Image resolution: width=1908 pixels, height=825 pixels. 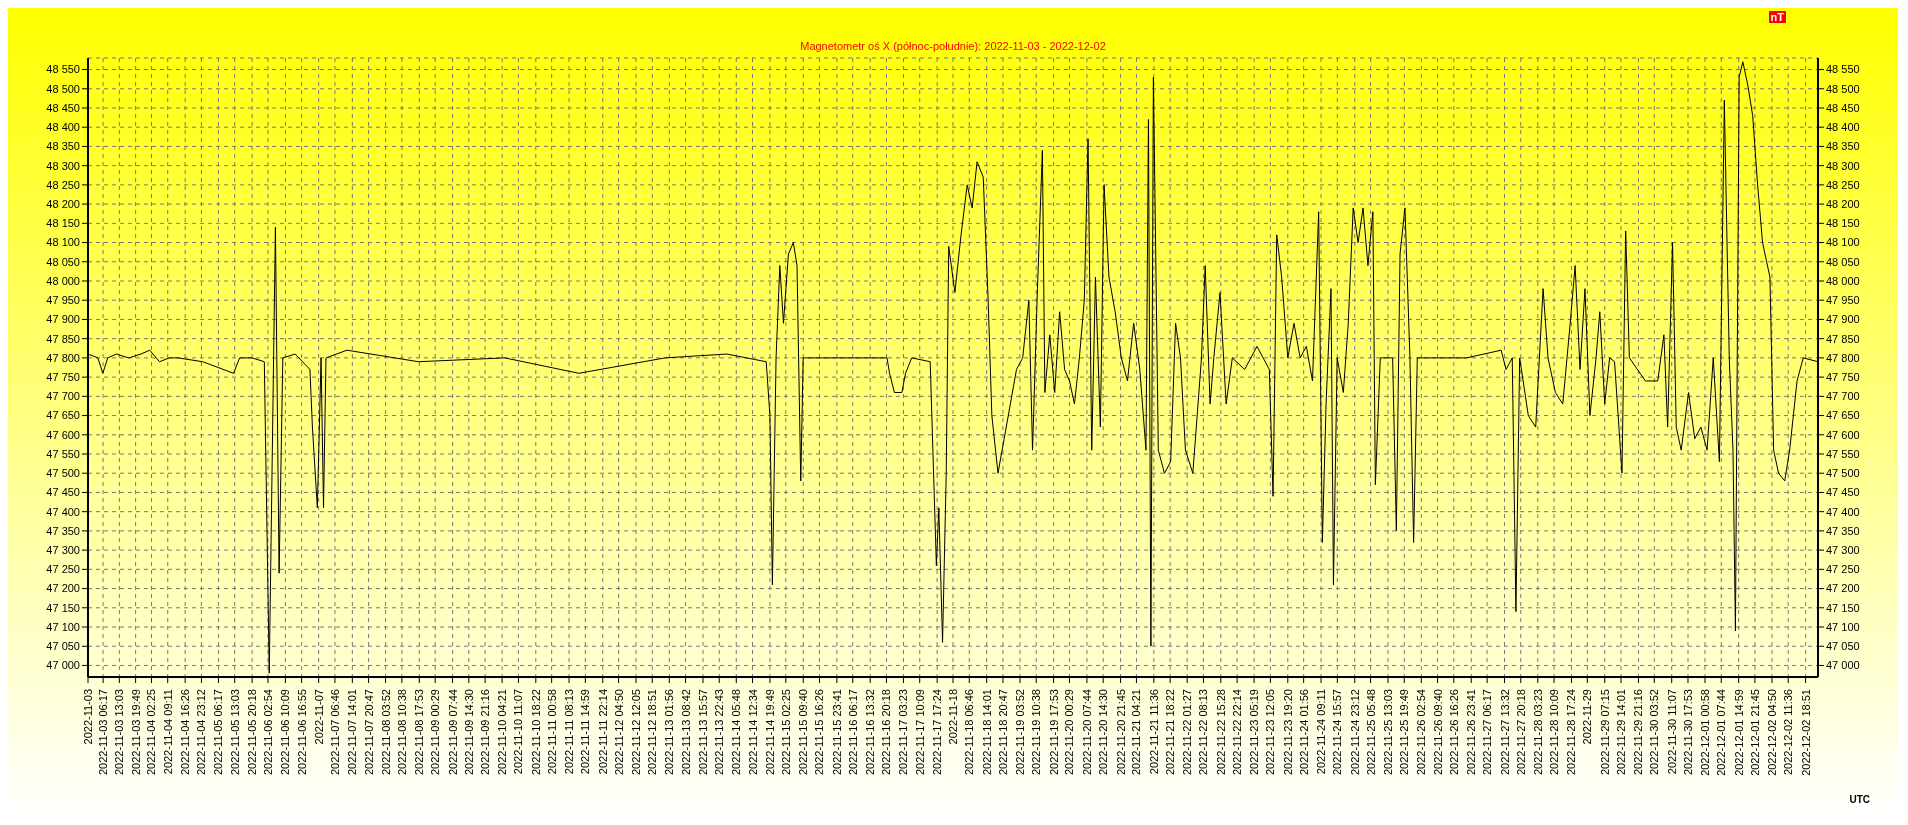 I want to click on y-tick-label: 47 350, so click(x=63, y=530).